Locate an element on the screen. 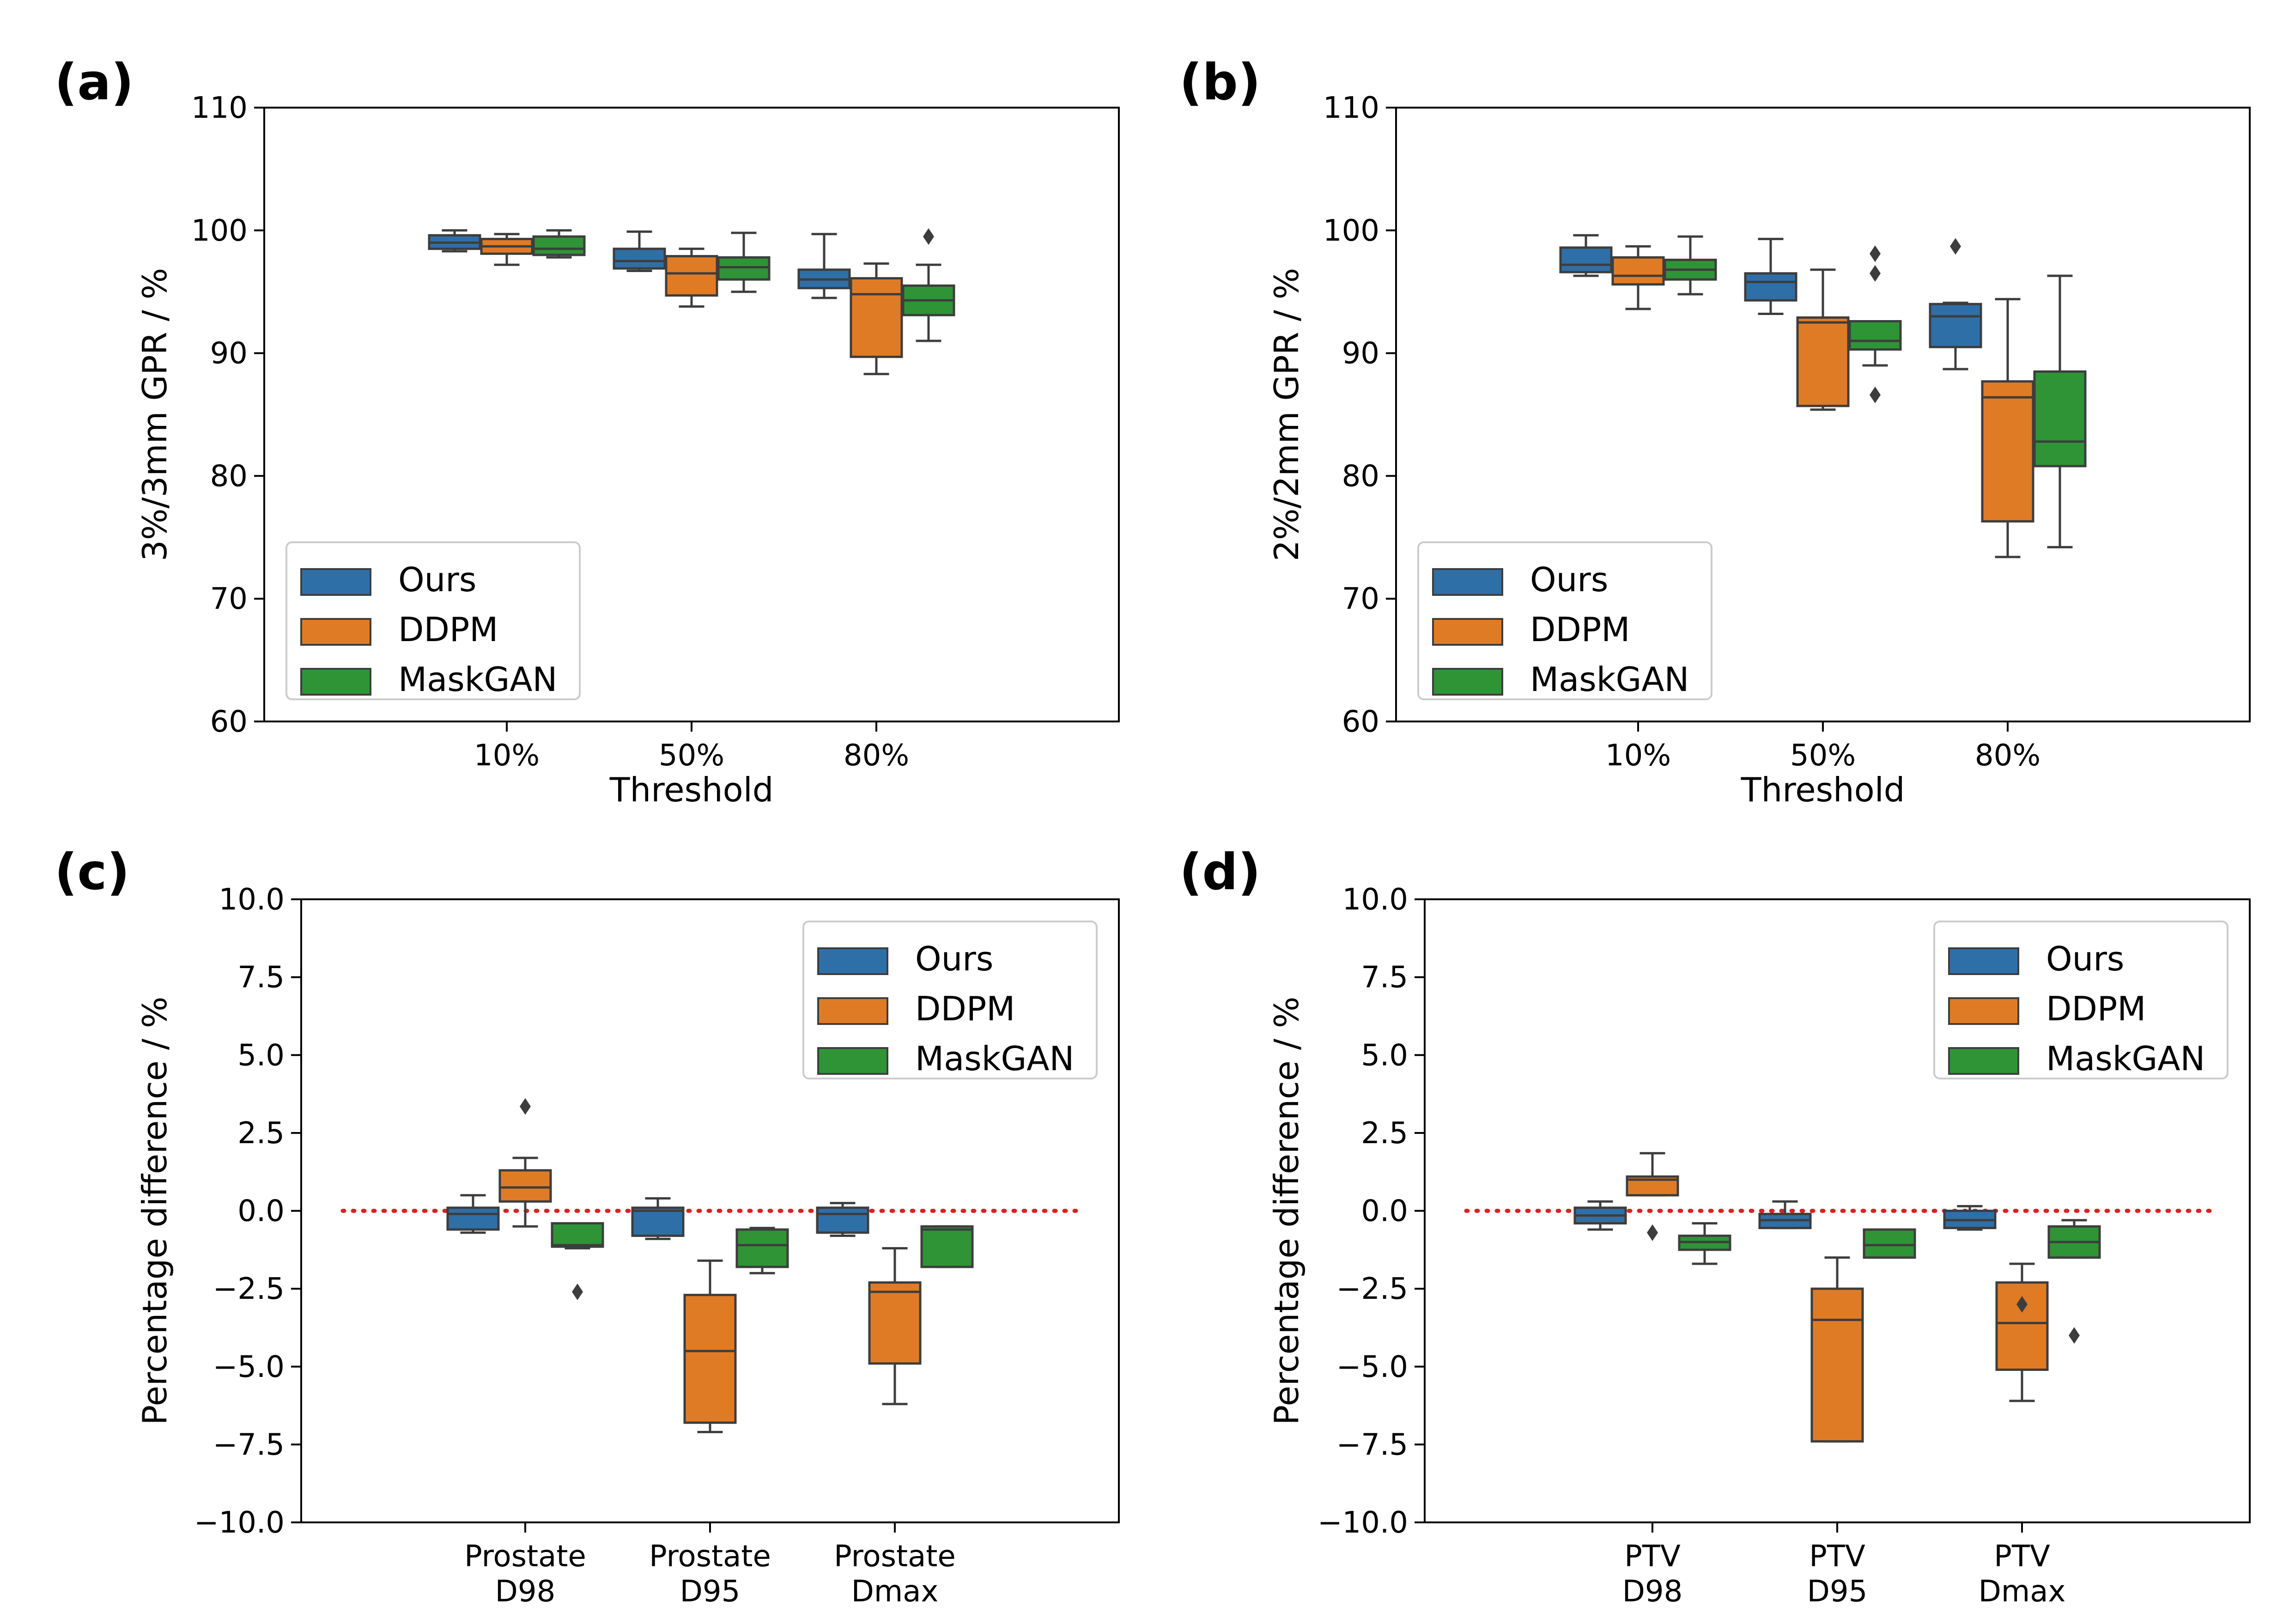 The height and width of the screenshot is (1624, 2271). x-tick-label: PTV is located at coordinates (1653, 1556).